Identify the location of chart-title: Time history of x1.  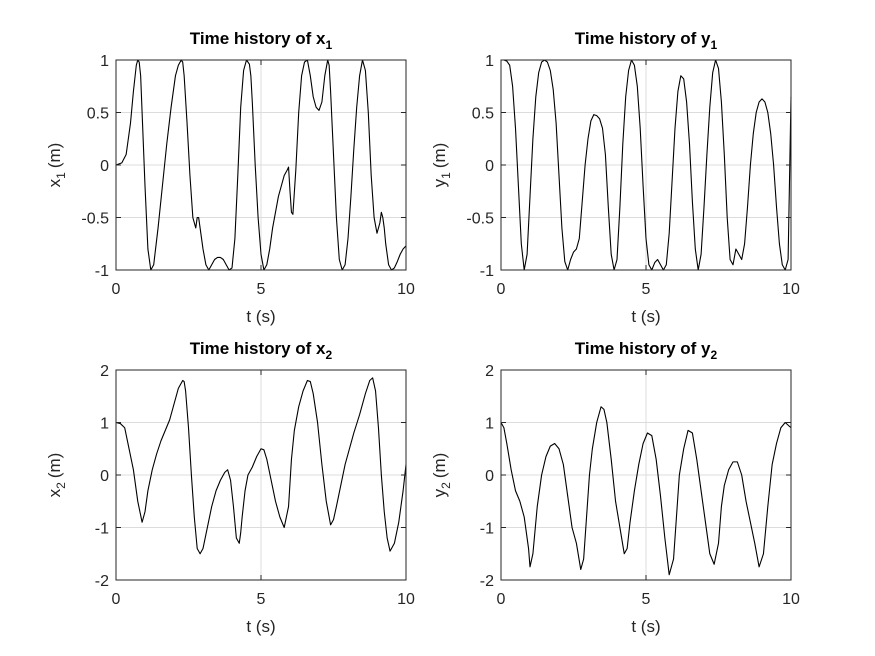
(261, 40).